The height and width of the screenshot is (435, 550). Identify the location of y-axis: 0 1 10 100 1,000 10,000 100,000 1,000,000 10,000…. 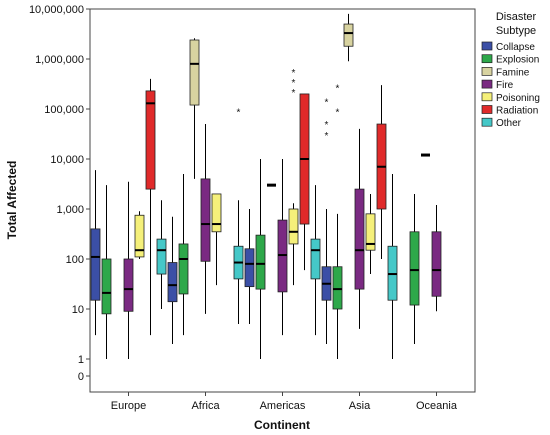
(59, 193).